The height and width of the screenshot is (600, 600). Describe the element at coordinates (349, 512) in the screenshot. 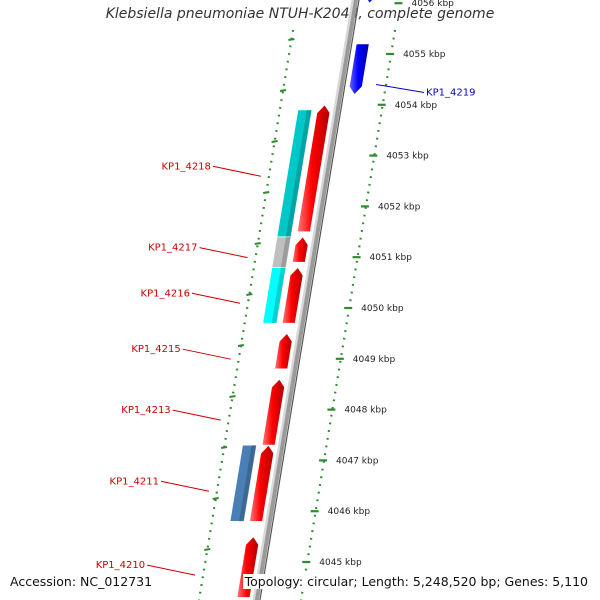

I see `kbp-tick-label: 4046 kbp` at that location.